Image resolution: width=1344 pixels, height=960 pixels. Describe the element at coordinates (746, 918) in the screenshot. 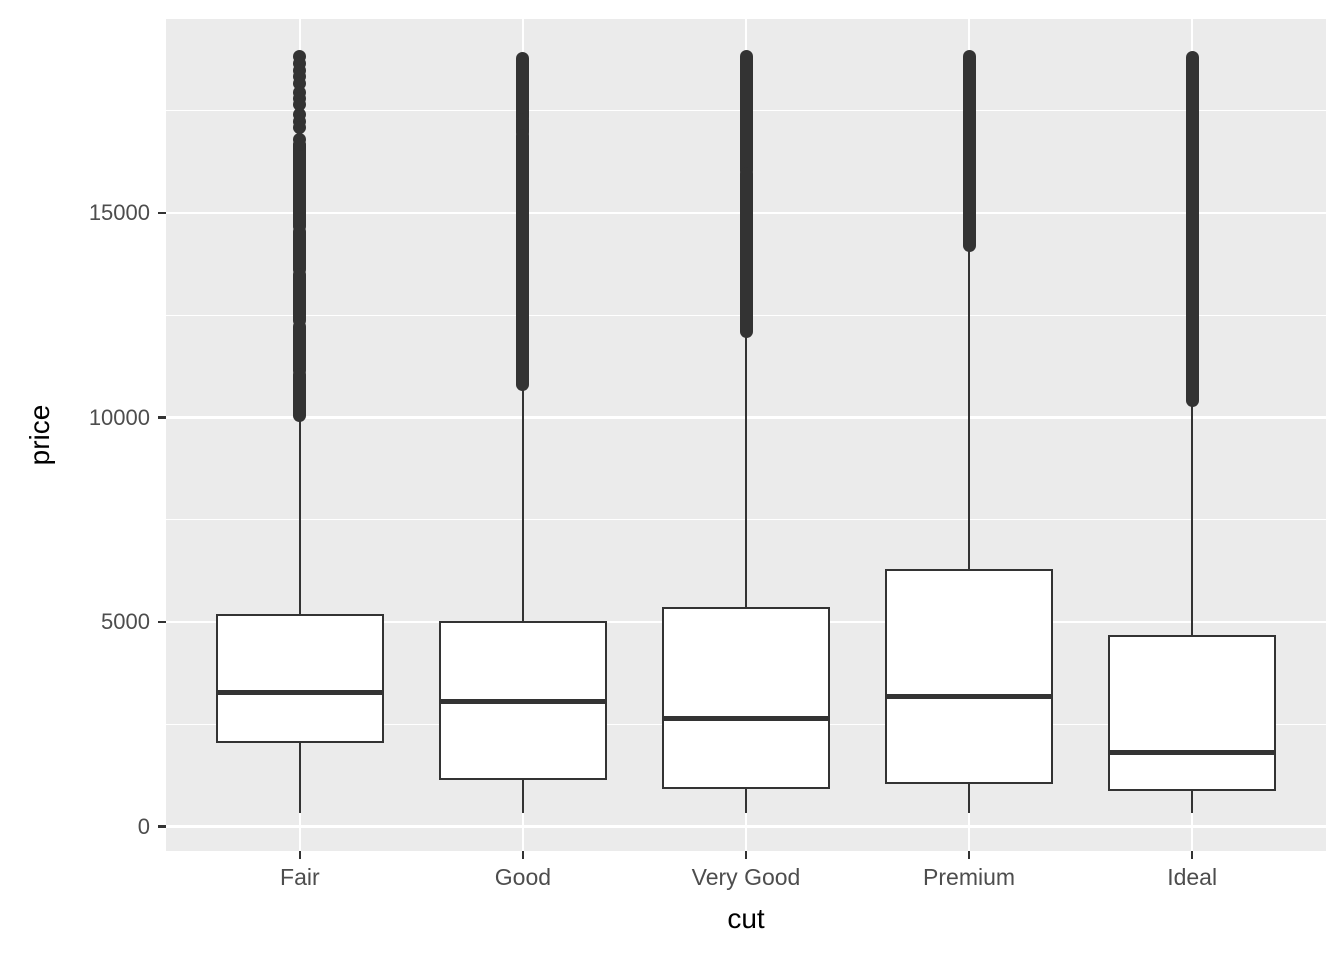

I see `x-axis-title: cut` at that location.